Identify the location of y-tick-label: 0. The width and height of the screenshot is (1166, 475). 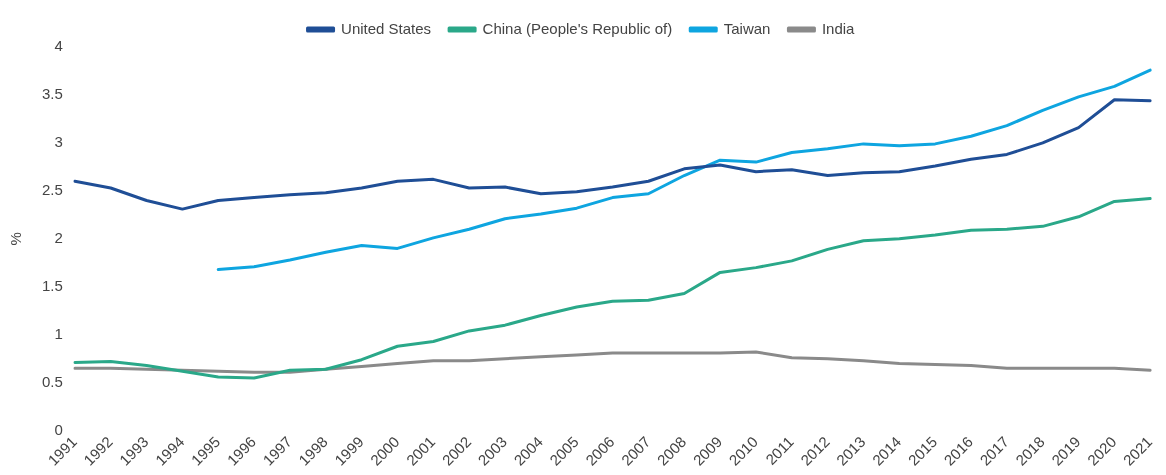
(58, 429).